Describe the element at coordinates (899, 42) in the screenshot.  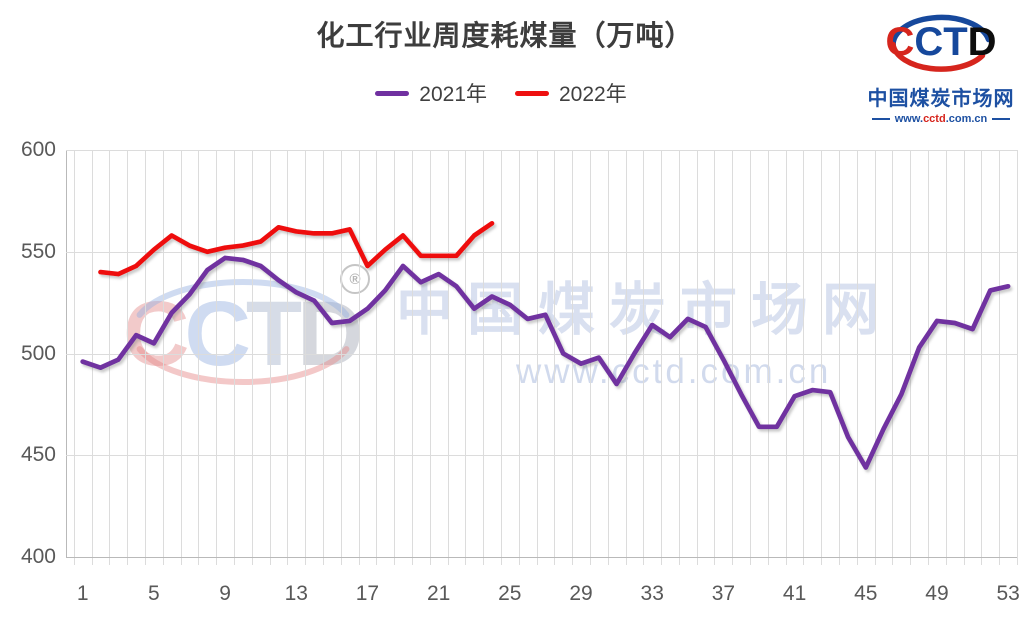
I see `logo-letter-c1: C` at that location.